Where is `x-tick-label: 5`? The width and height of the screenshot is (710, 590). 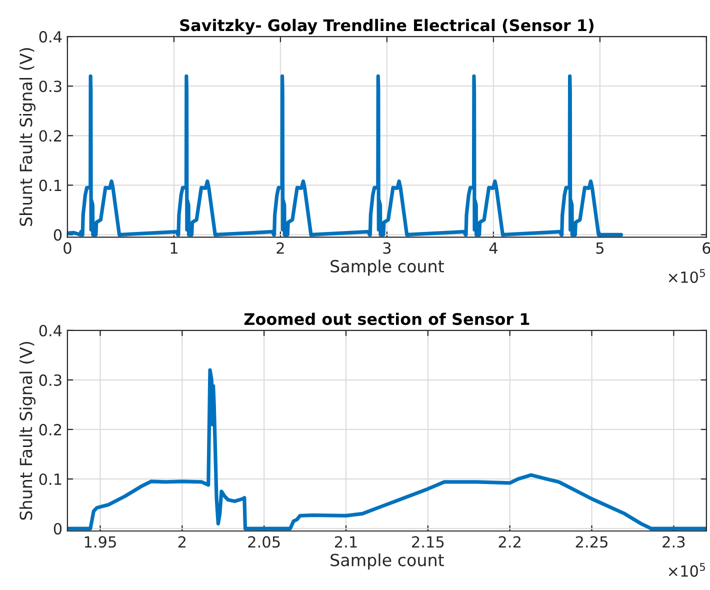 x-tick-label: 5 is located at coordinates (600, 248).